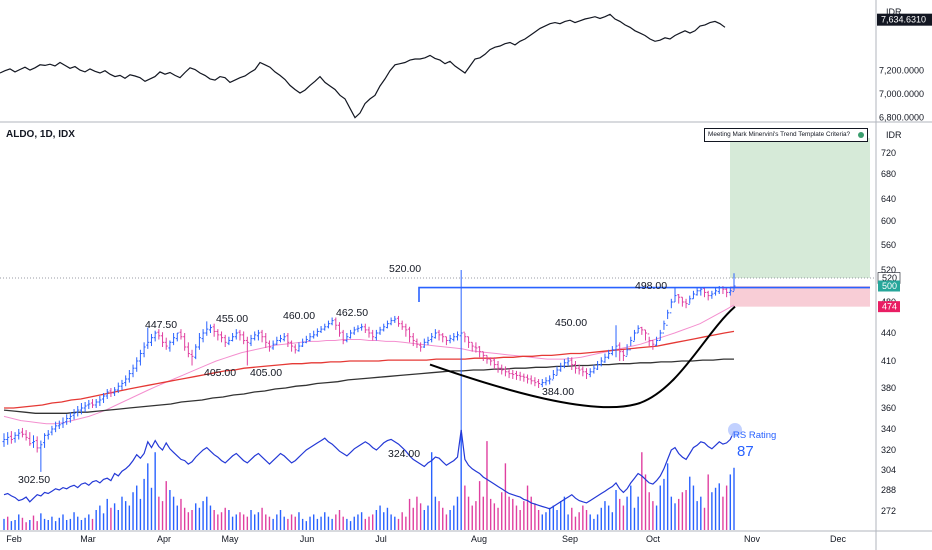 Image resolution: width=932 pixels, height=550 pixels. Describe the element at coordinates (861, 134) in the screenshot. I see `criteria-status-icon` at that location.